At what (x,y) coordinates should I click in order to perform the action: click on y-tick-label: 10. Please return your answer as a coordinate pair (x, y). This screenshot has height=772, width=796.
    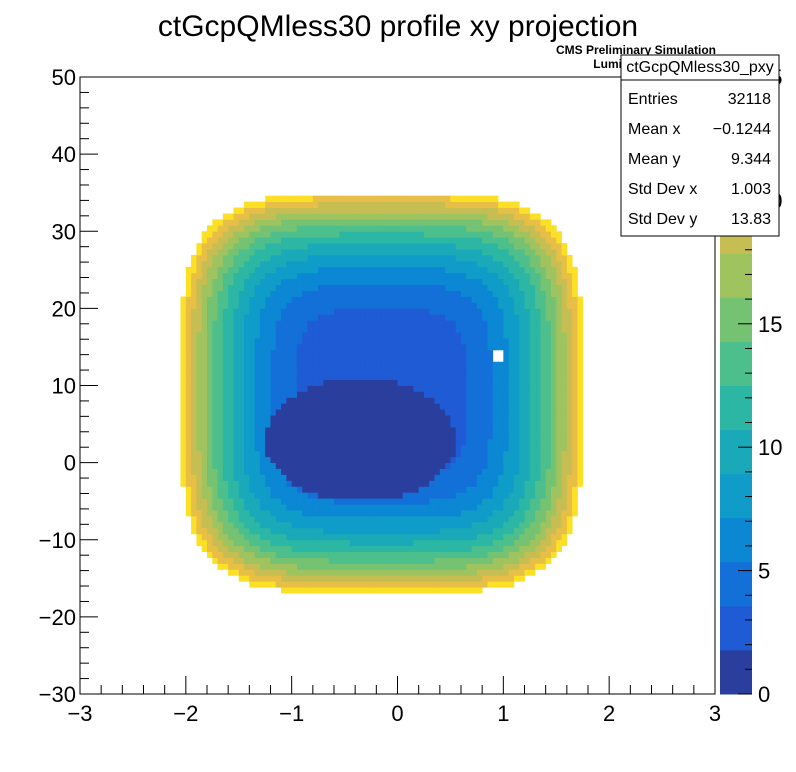
    Looking at the image, I should click on (64, 386).